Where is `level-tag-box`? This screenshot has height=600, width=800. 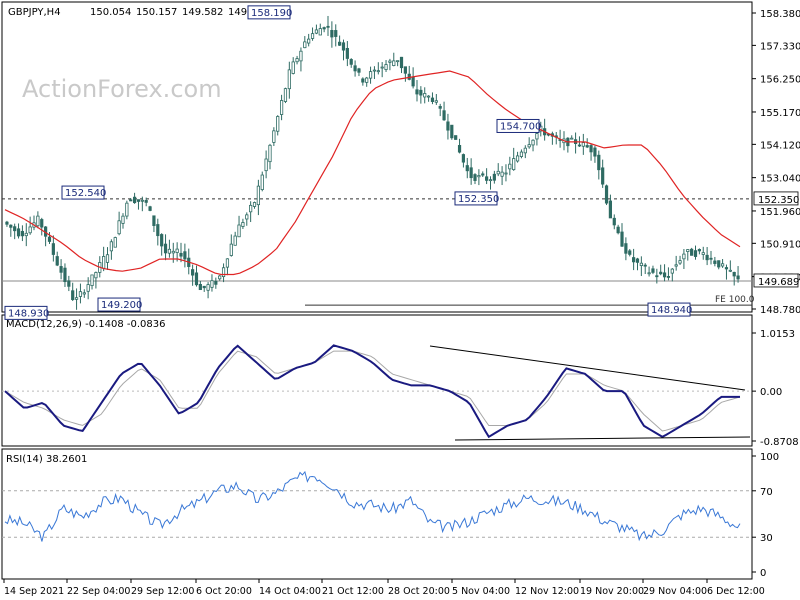
level-tag-box is located at coordinates (776, 198).